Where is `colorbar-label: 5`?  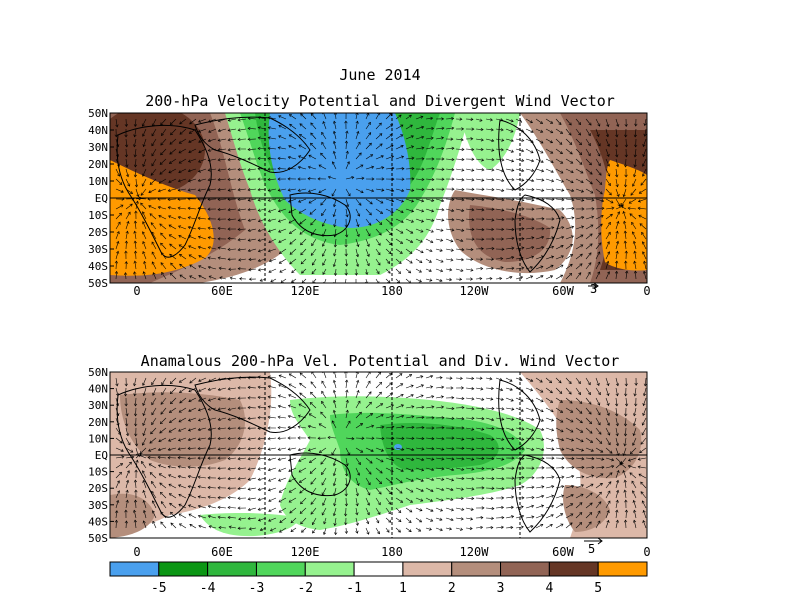
colorbar-label: 5 is located at coordinates (598, 588).